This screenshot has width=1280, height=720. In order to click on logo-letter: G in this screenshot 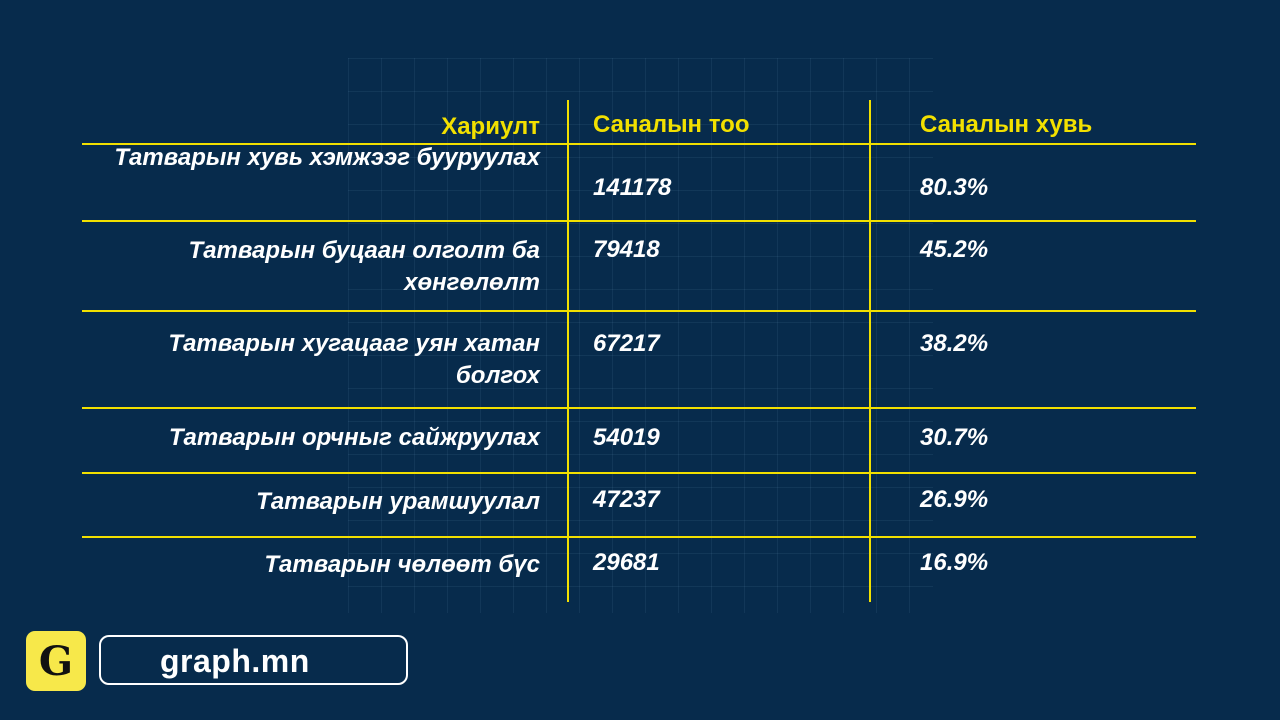, I will do `click(56, 661)`.